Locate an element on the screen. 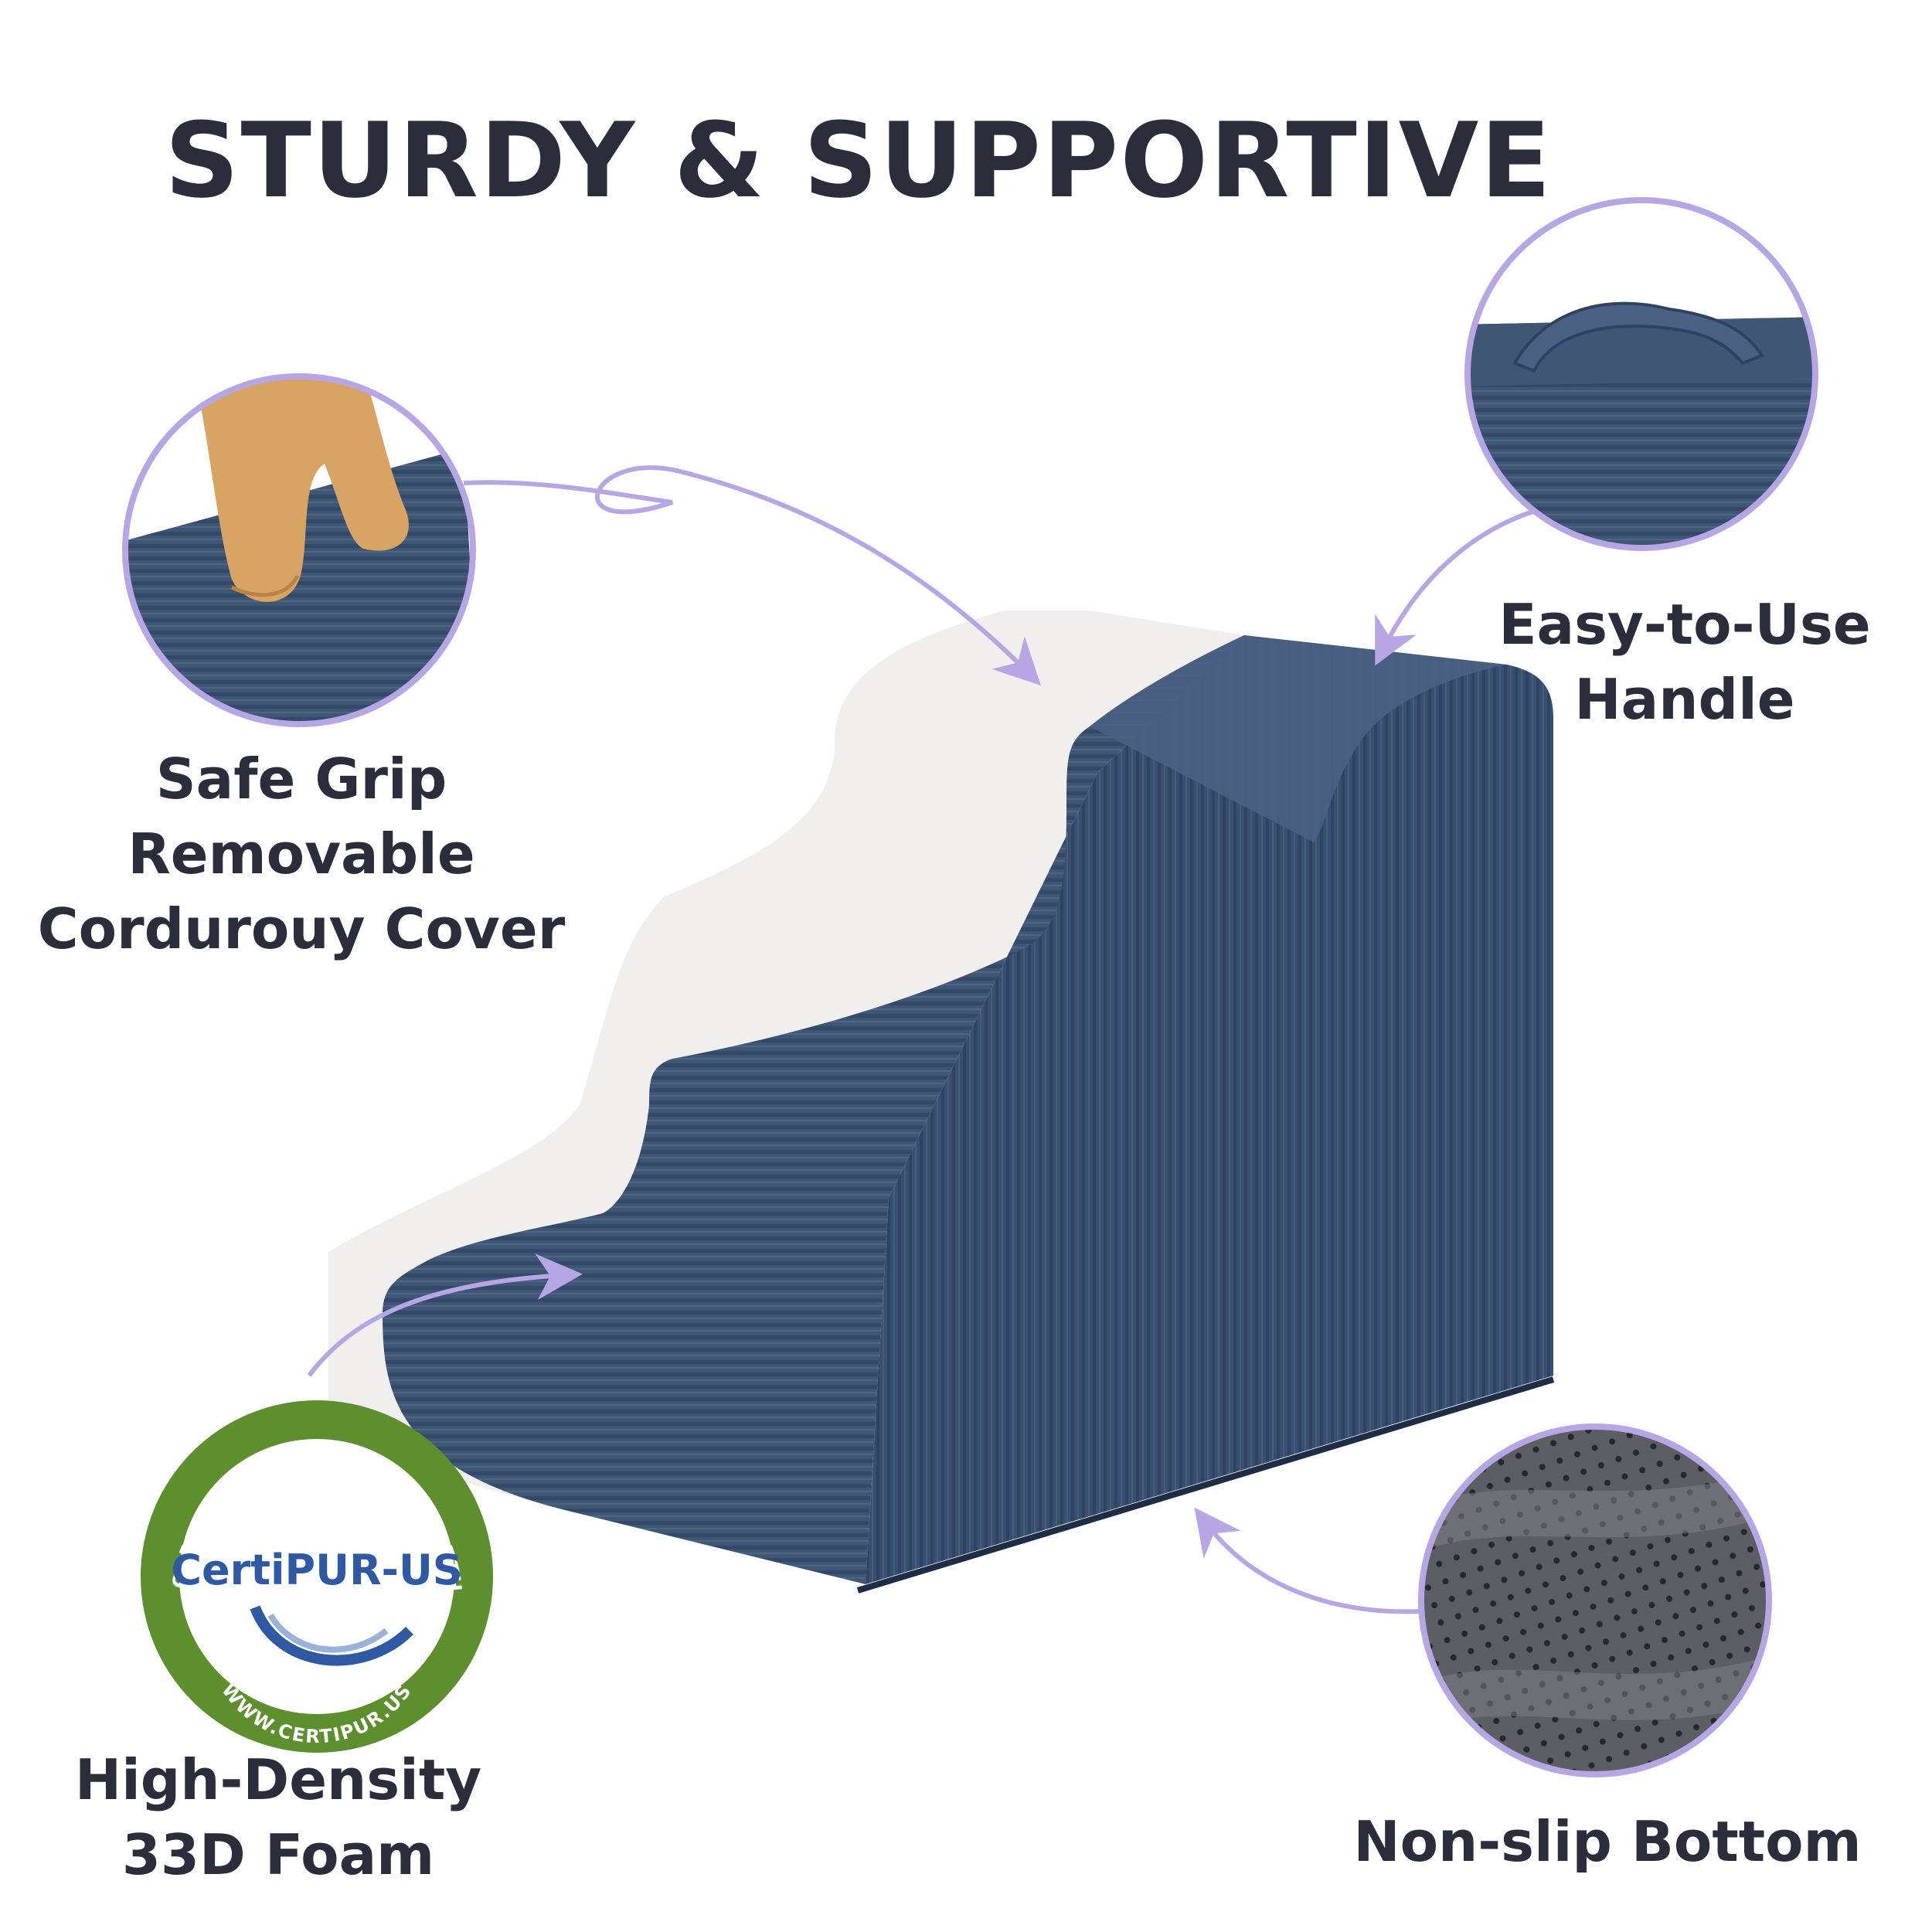  feature-label-foam: High-Density 33D Foam is located at coordinates (278, 1818).